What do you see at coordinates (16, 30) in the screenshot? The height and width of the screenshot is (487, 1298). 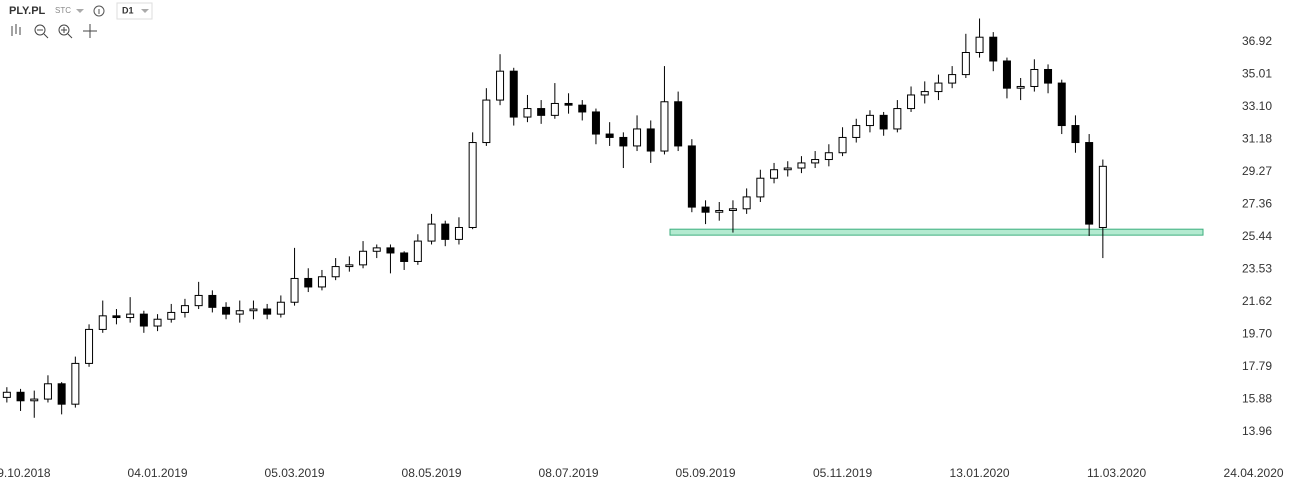 I see `chart-type-icon` at bounding box center [16, 30].